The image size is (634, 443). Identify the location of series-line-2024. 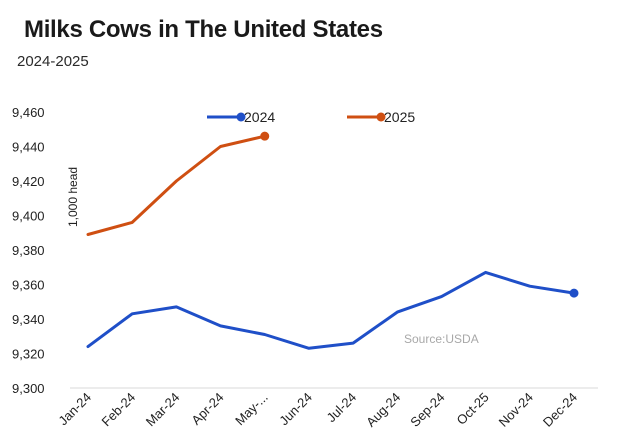
(331, 310).